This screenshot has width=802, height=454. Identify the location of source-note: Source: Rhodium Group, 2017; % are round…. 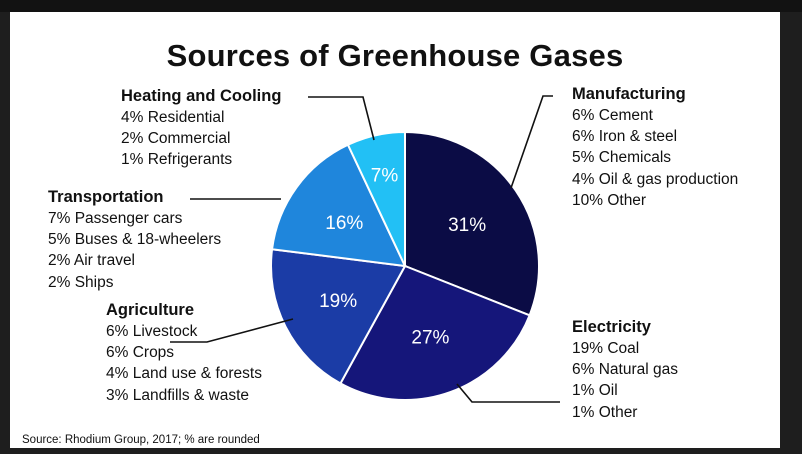
(141, 440).